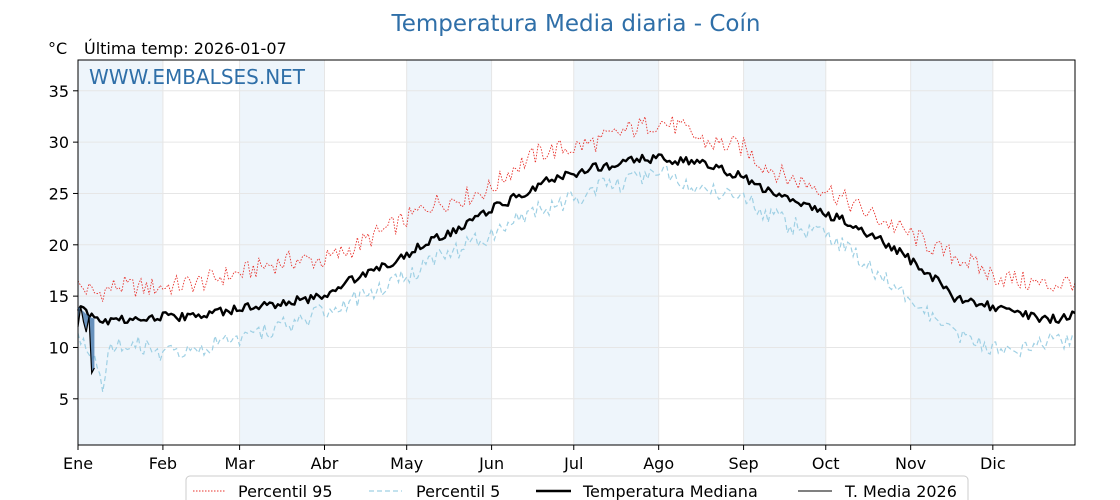  I want to click on x-tick-label-abr: Abr, so click(325, 463).